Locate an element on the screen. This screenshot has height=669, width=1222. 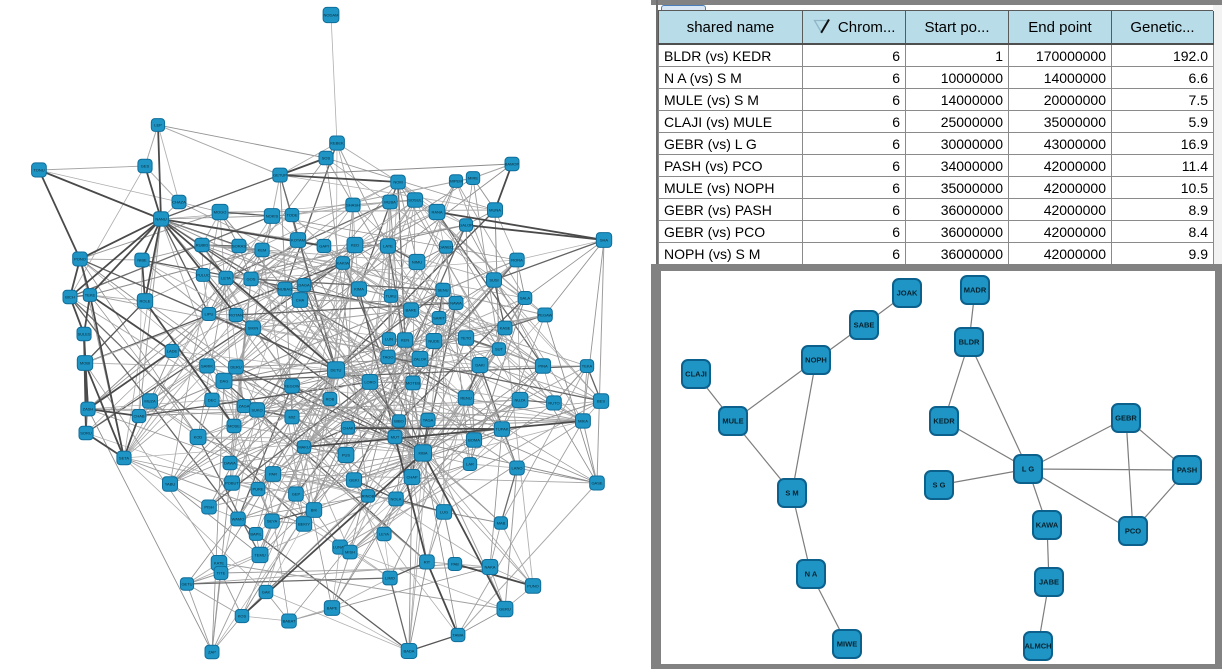
svg-text: SHASH is located at coordinates (353, 204).